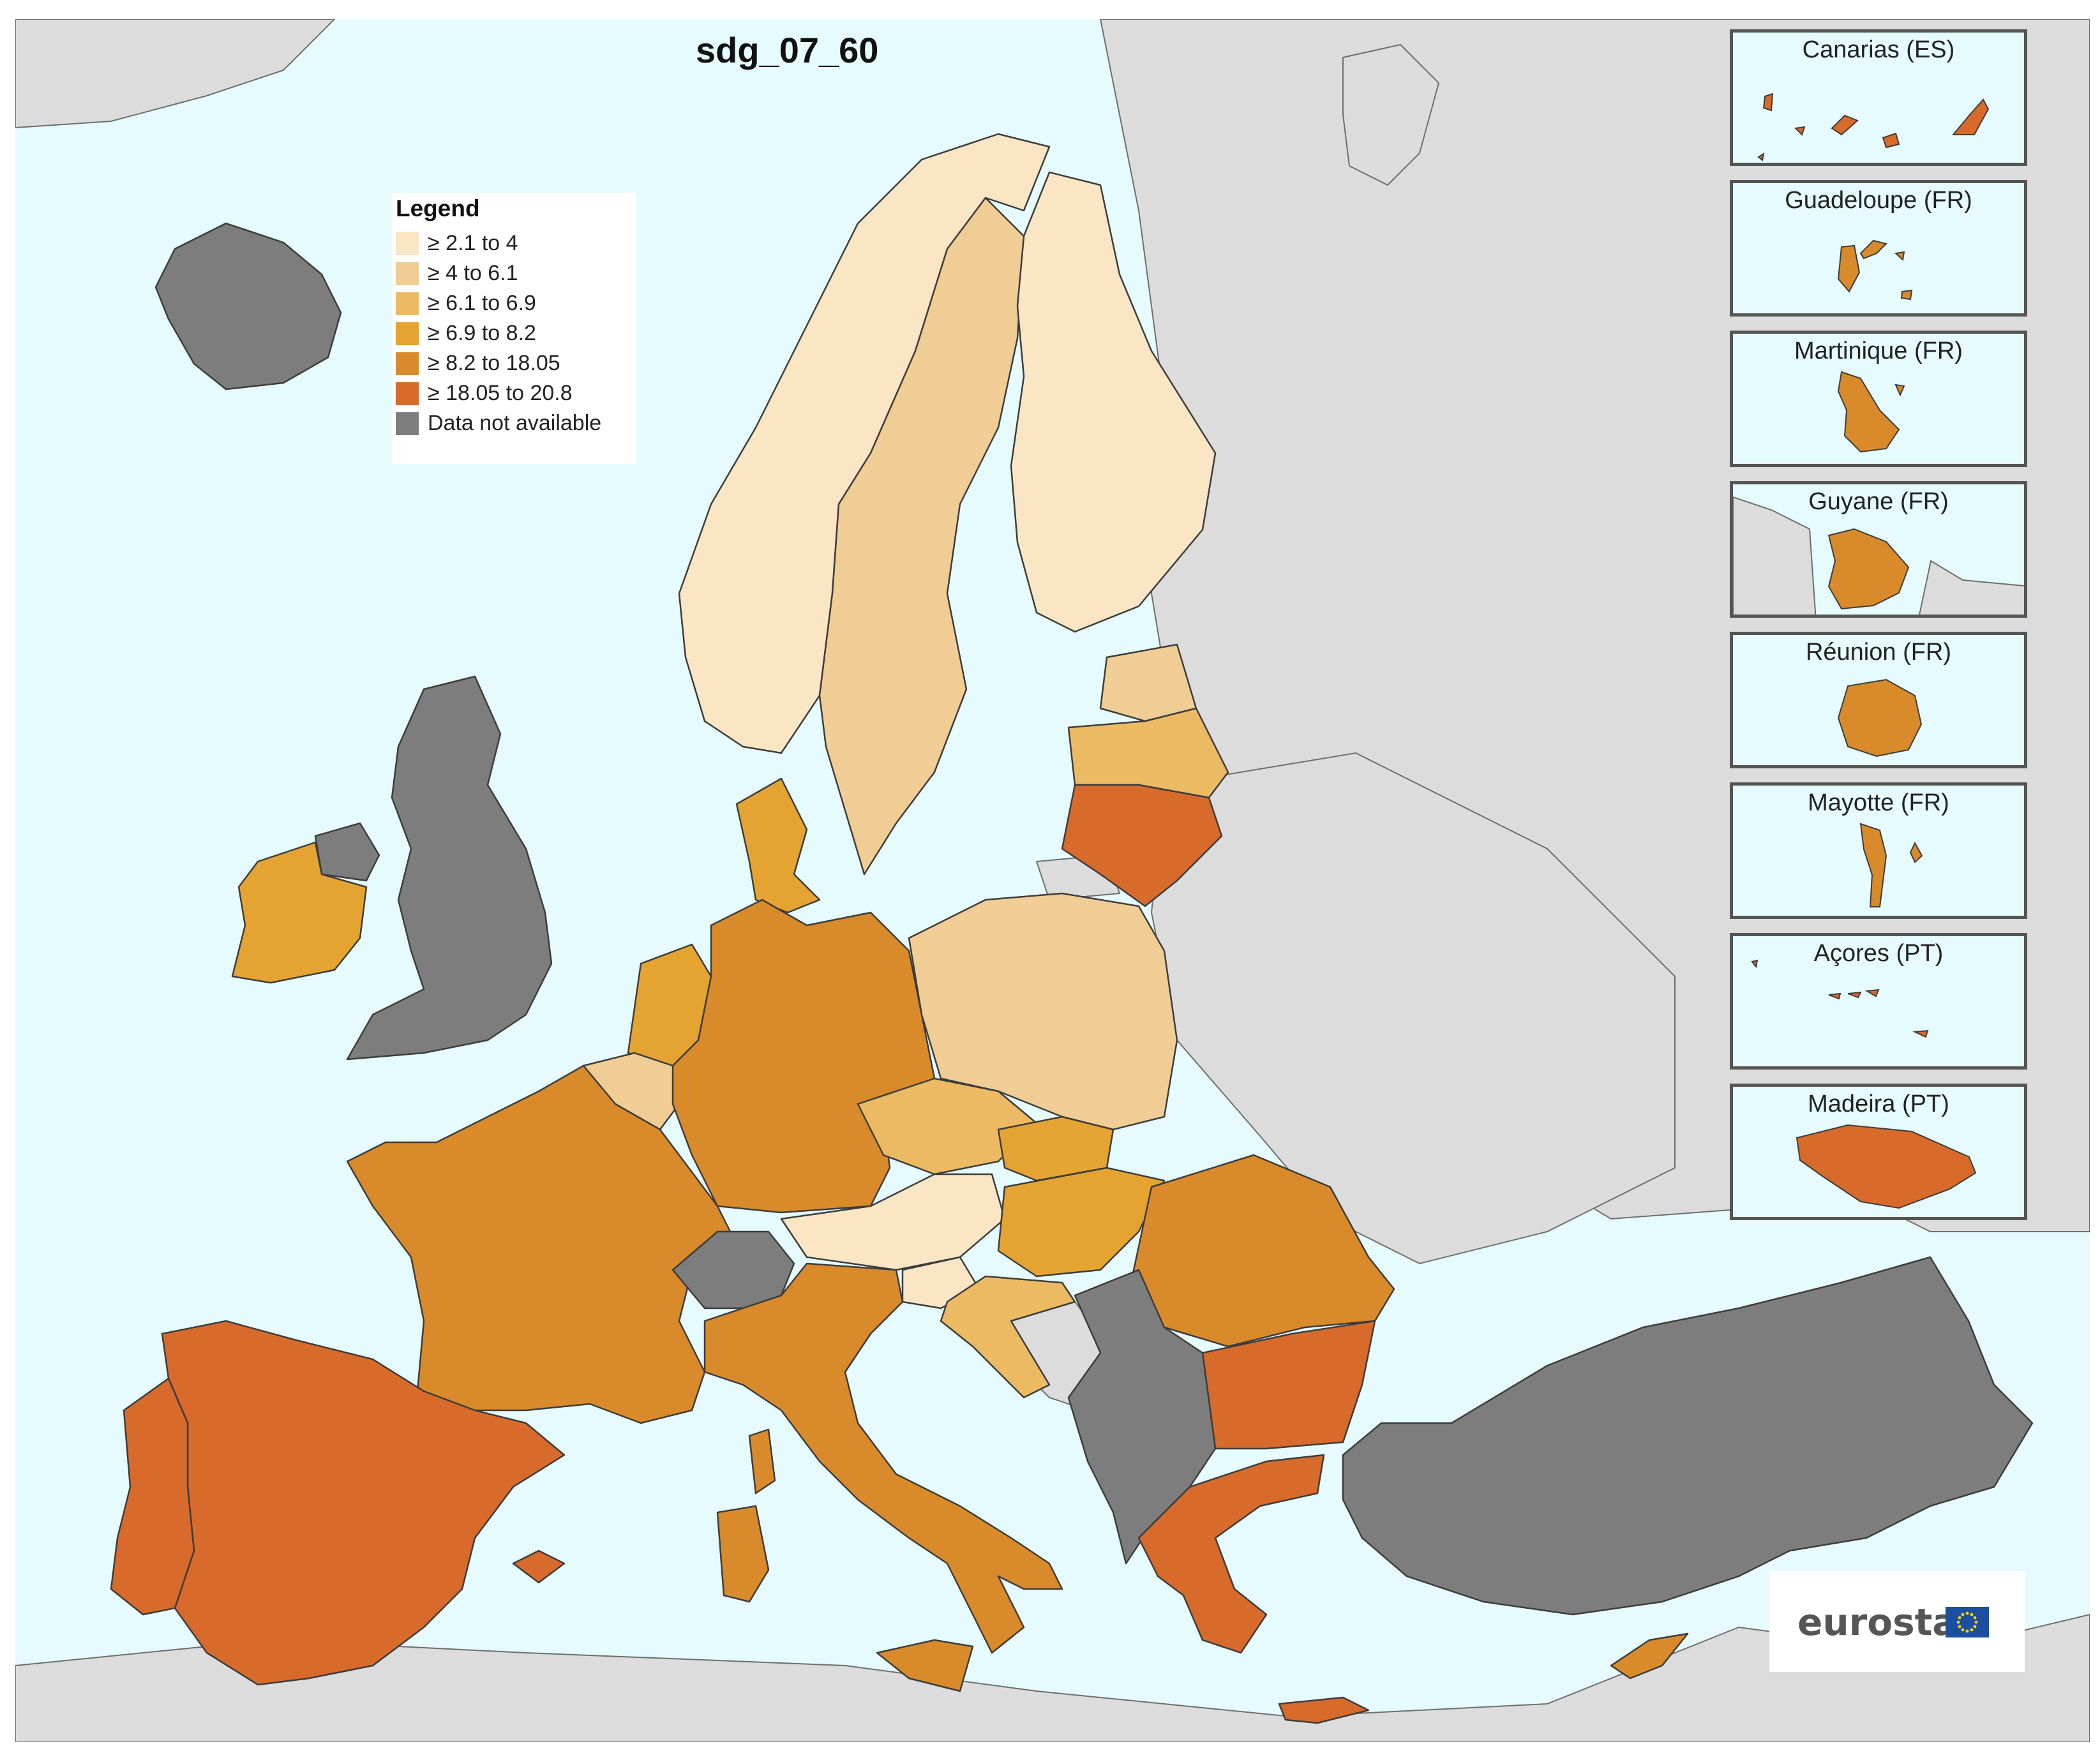  What do you see at coordinates (1878, 1104) in the screenshot?
I see `inset-title: Madeira (PT)` at bounding box center [1878, 1104].